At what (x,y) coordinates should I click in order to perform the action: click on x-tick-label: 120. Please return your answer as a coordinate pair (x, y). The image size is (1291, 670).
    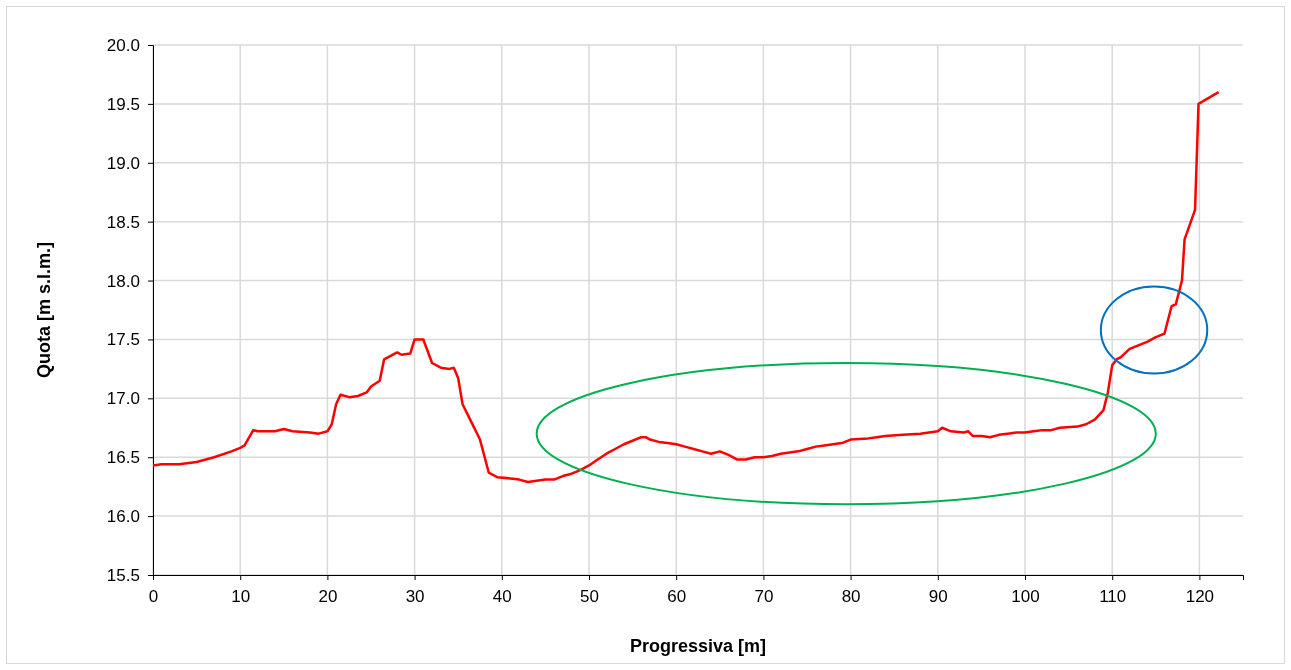
    Looking at the image, I should click on (1200, 596).